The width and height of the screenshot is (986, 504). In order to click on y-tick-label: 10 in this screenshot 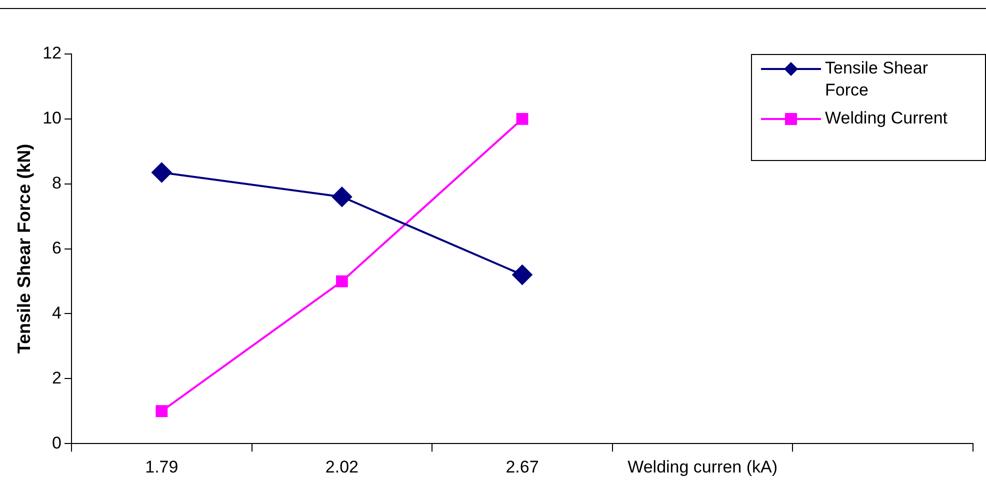, I will do `click(52, 118)`.